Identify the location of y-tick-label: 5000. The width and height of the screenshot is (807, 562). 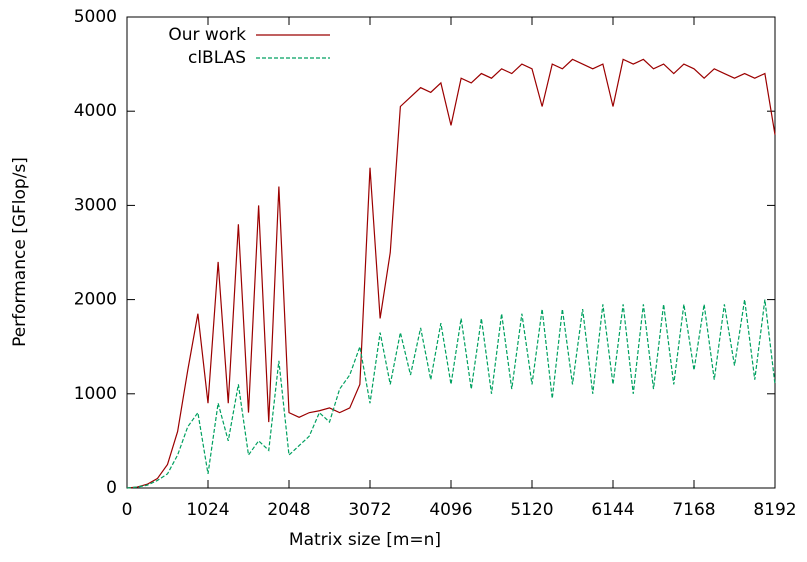
(95, 17).